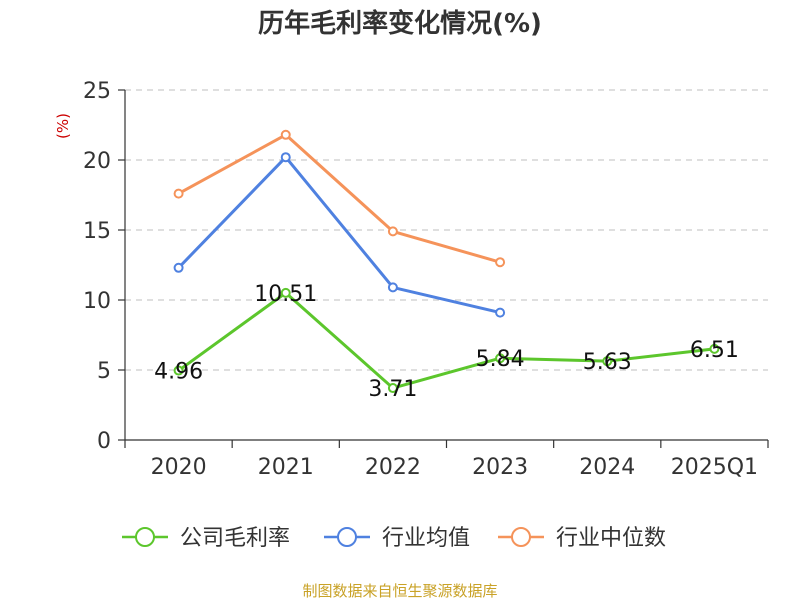  I want to click on data-point-1-2025Q1, so click(714, 348).